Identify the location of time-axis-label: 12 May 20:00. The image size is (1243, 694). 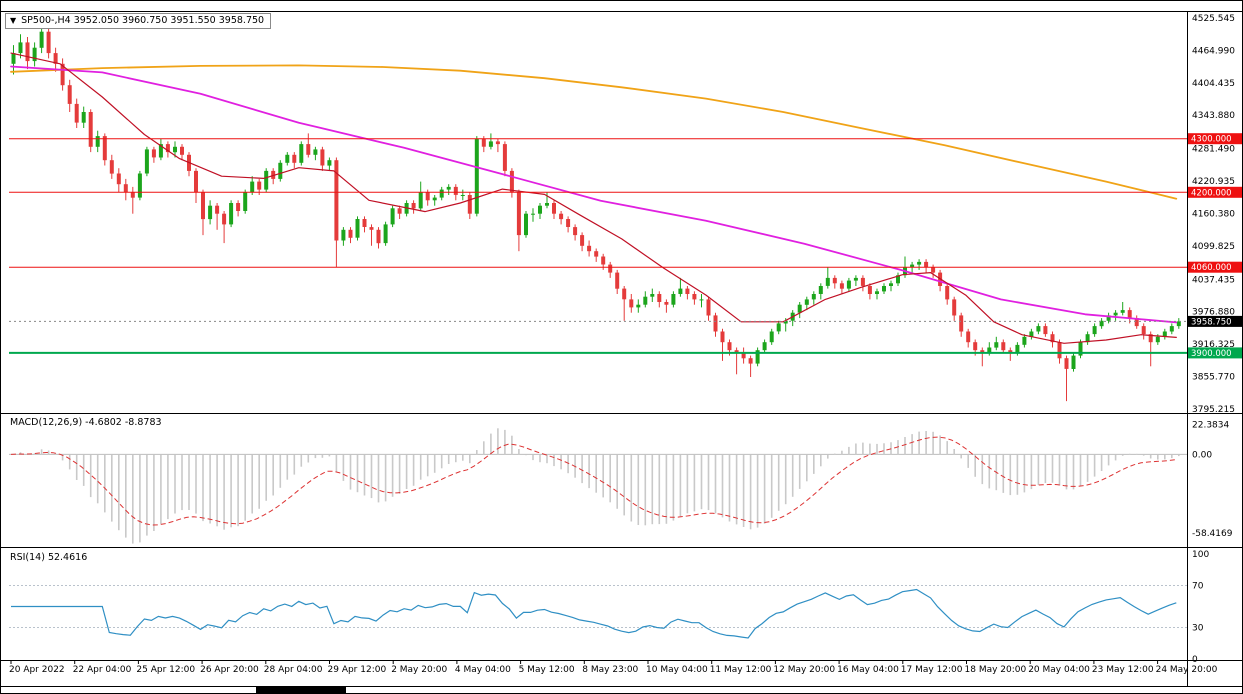
(804, 670).